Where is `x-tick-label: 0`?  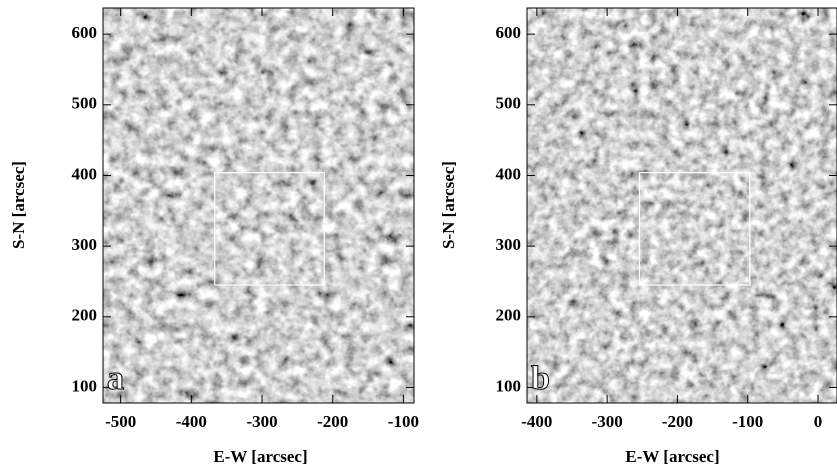 x-tick-label: 0 is located at coordinates (818, 421).